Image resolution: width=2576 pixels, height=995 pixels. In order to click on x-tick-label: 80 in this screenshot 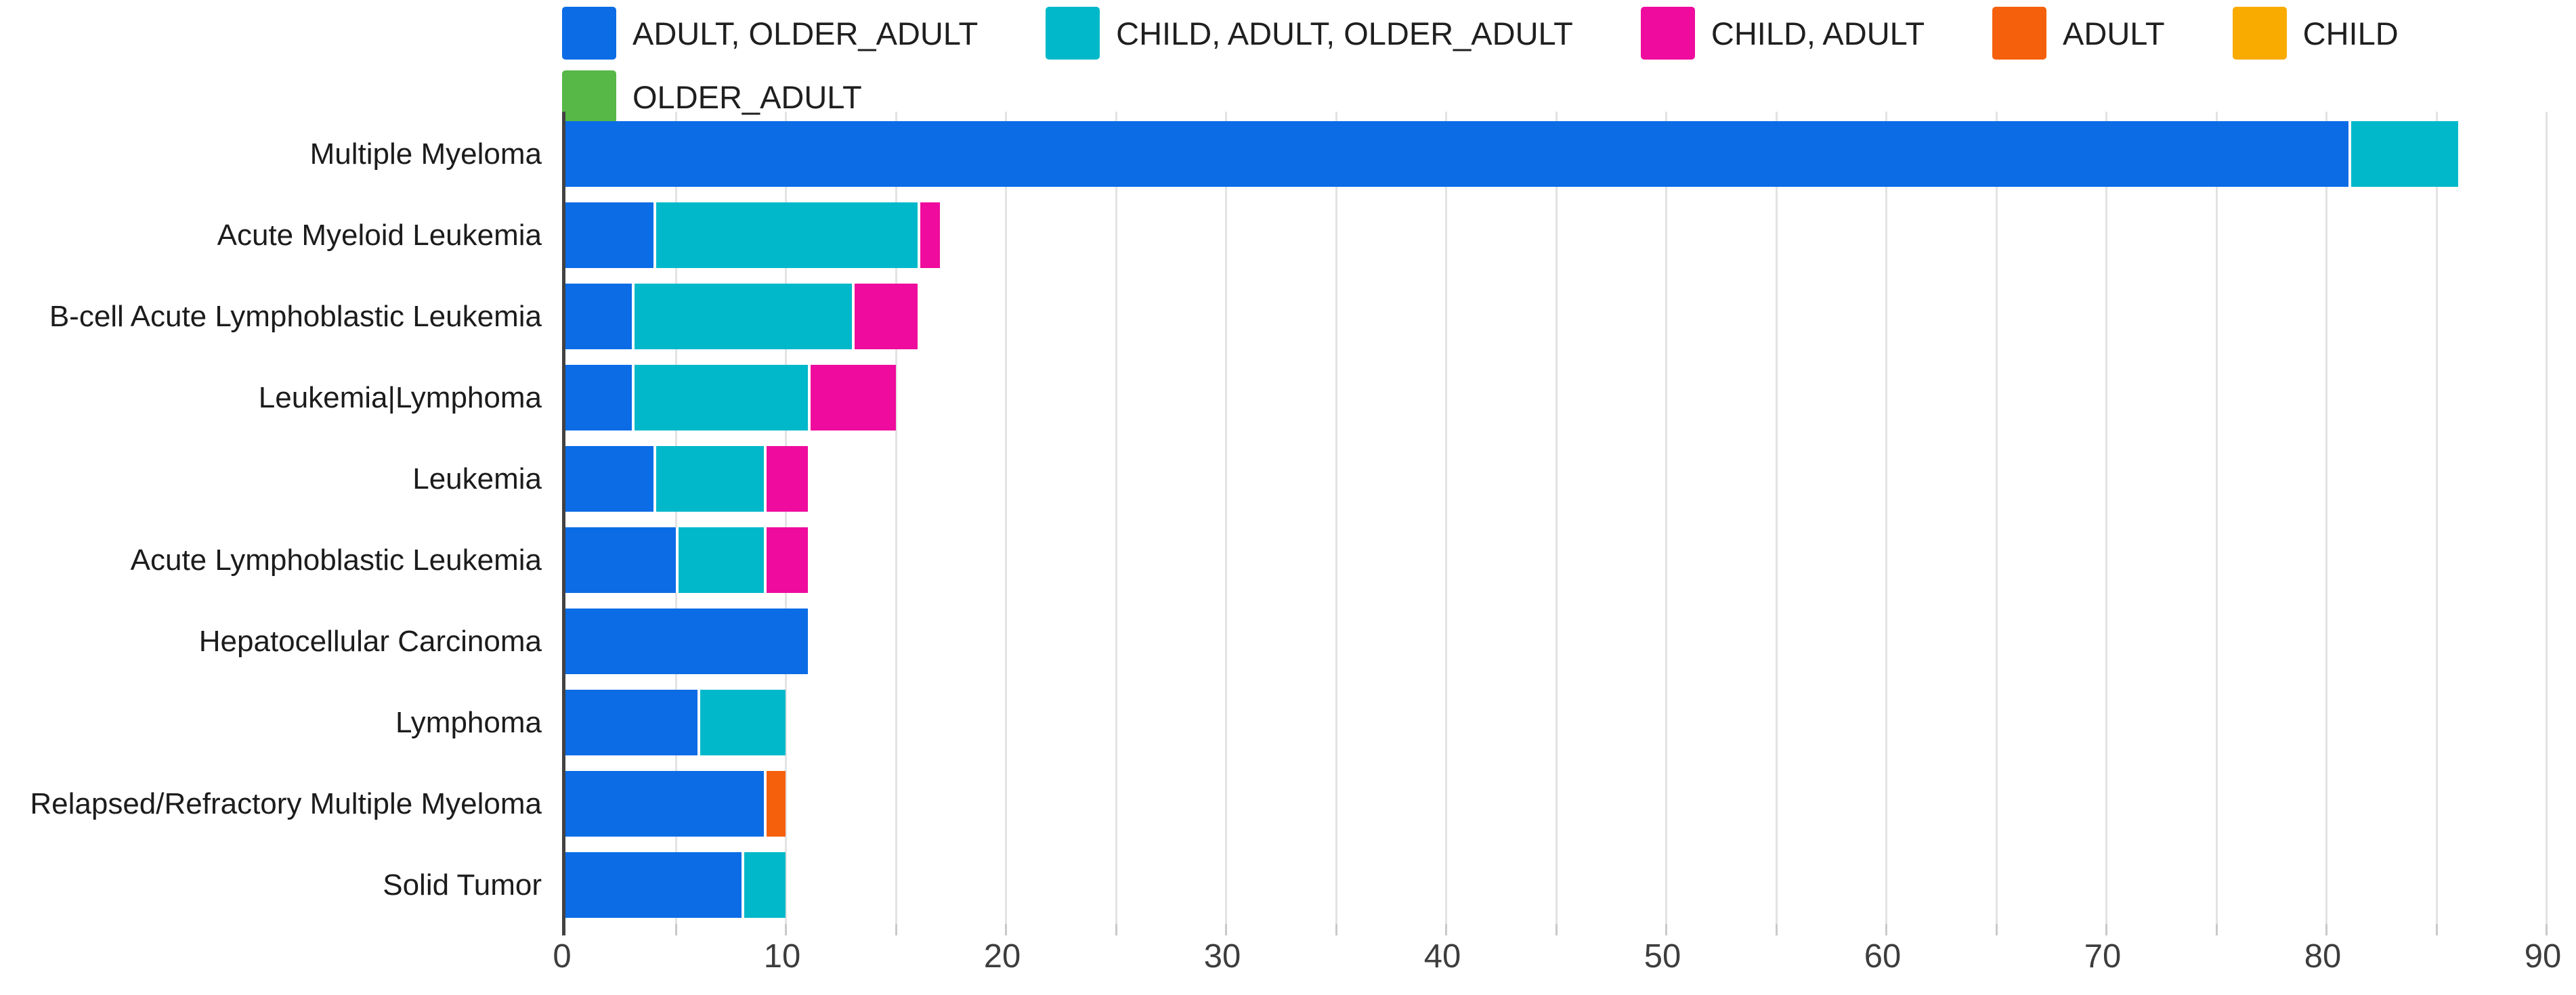, I will do `click(2323, 956)`.